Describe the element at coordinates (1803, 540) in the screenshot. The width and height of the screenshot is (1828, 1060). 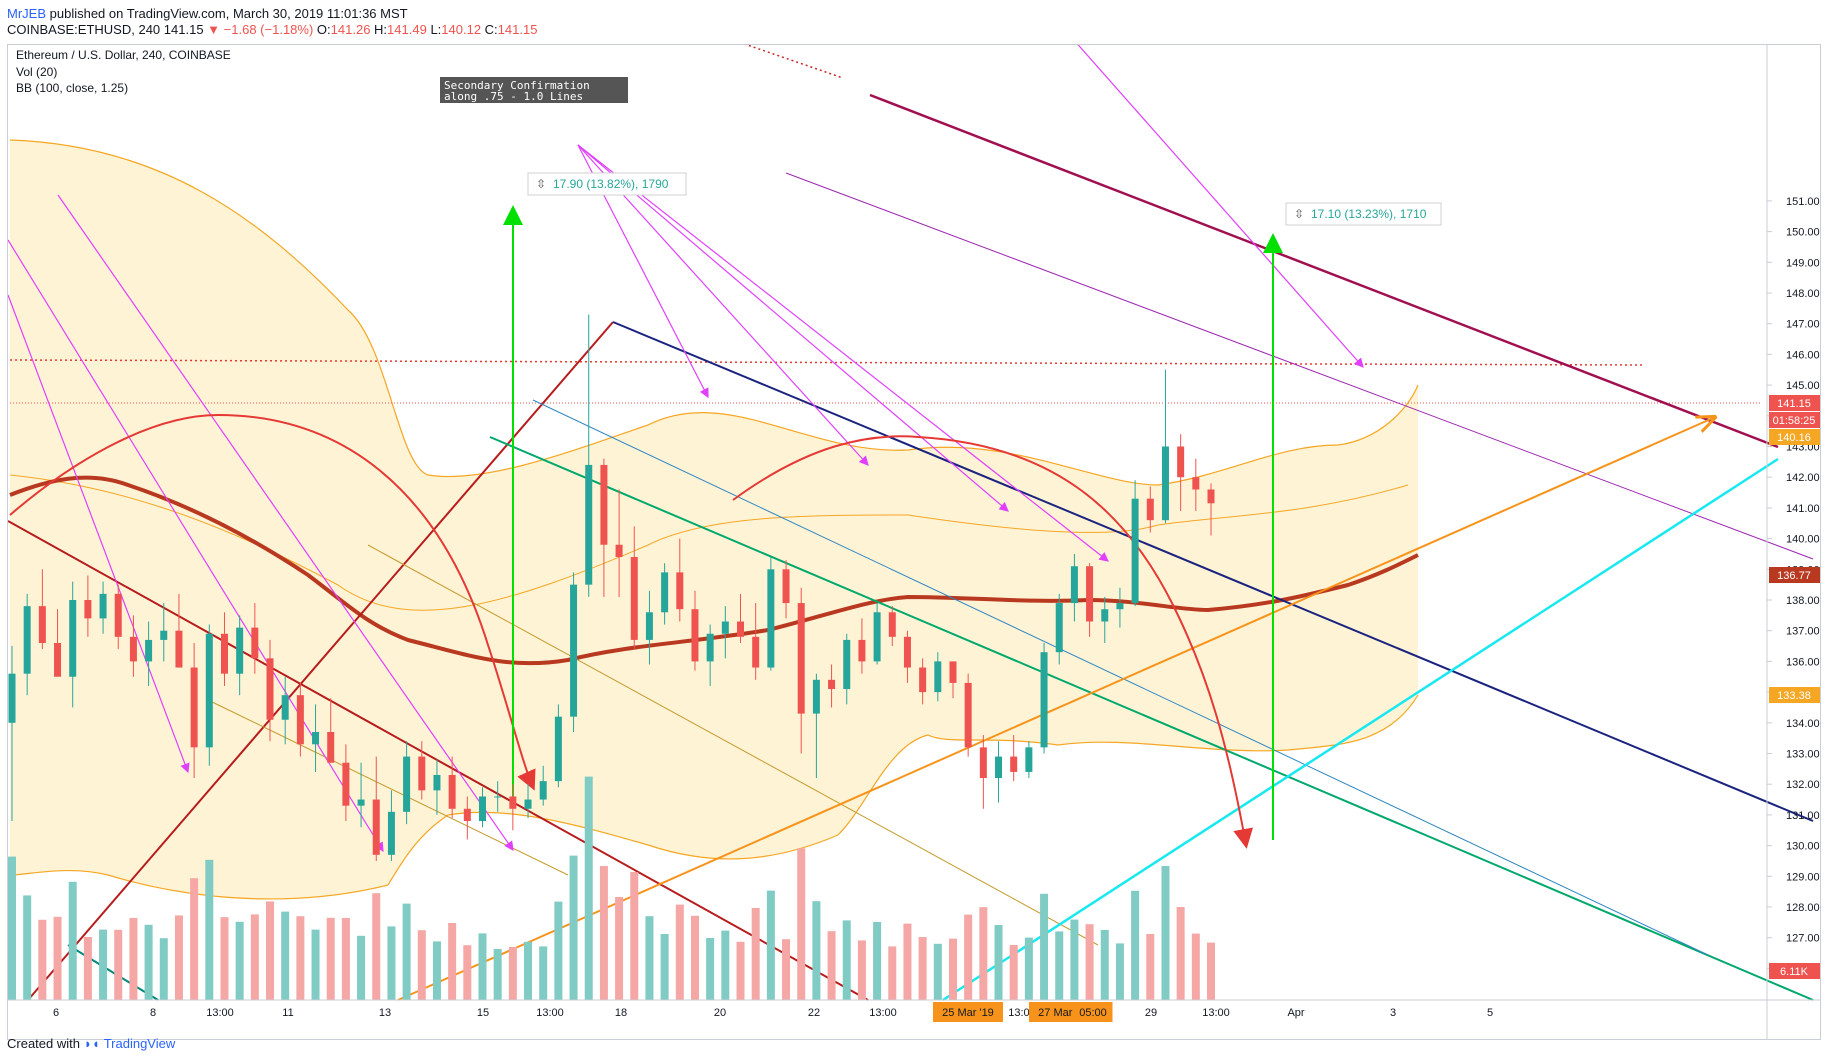
I see `price-tick-label: 140.00` at that location.